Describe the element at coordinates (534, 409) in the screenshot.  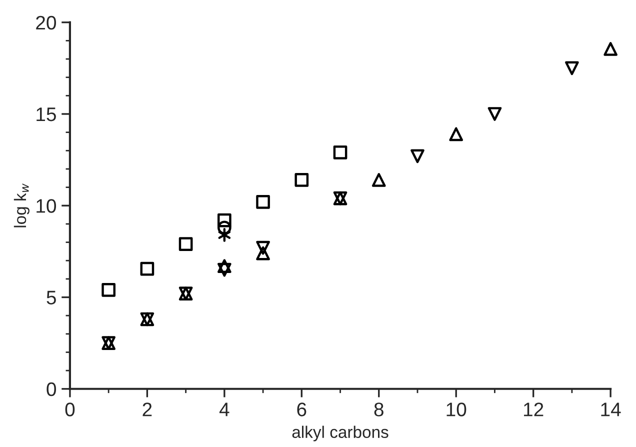
I see `x-tick-label: 12` at that location.